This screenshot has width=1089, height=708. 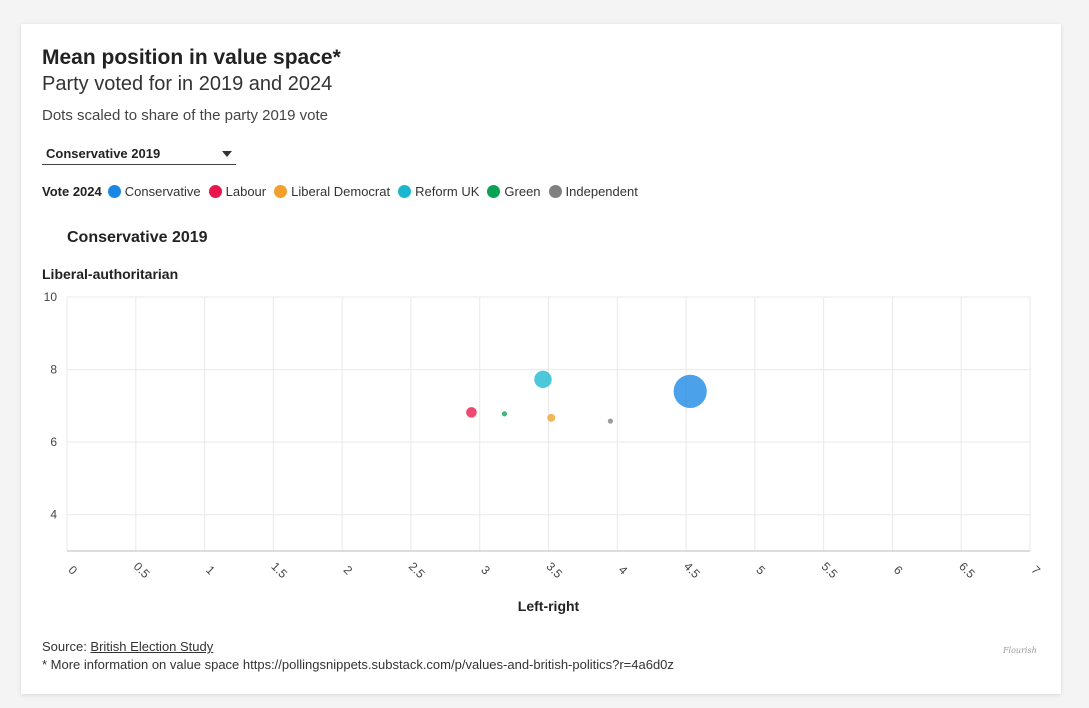 I want to click on legend-label-liberal-democrat: Liberal Democrat, so click(x=341, y=191).